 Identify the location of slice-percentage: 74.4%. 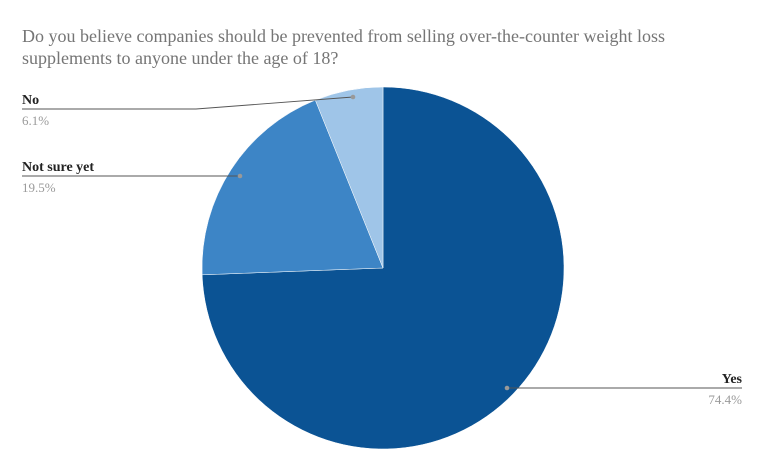
(725, 399).